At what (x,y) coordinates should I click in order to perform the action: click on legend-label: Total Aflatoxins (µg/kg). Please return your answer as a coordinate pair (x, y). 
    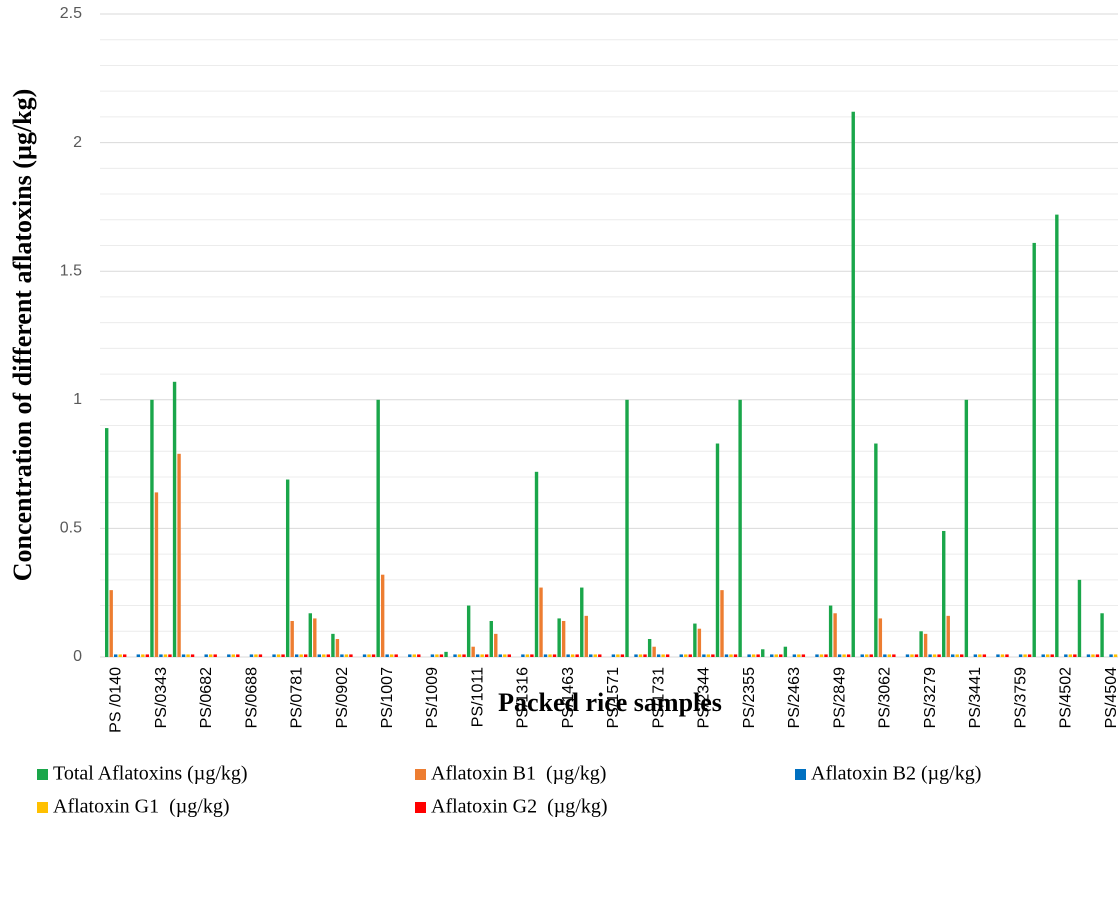
    Looking at the image, I should click on (150, 774).